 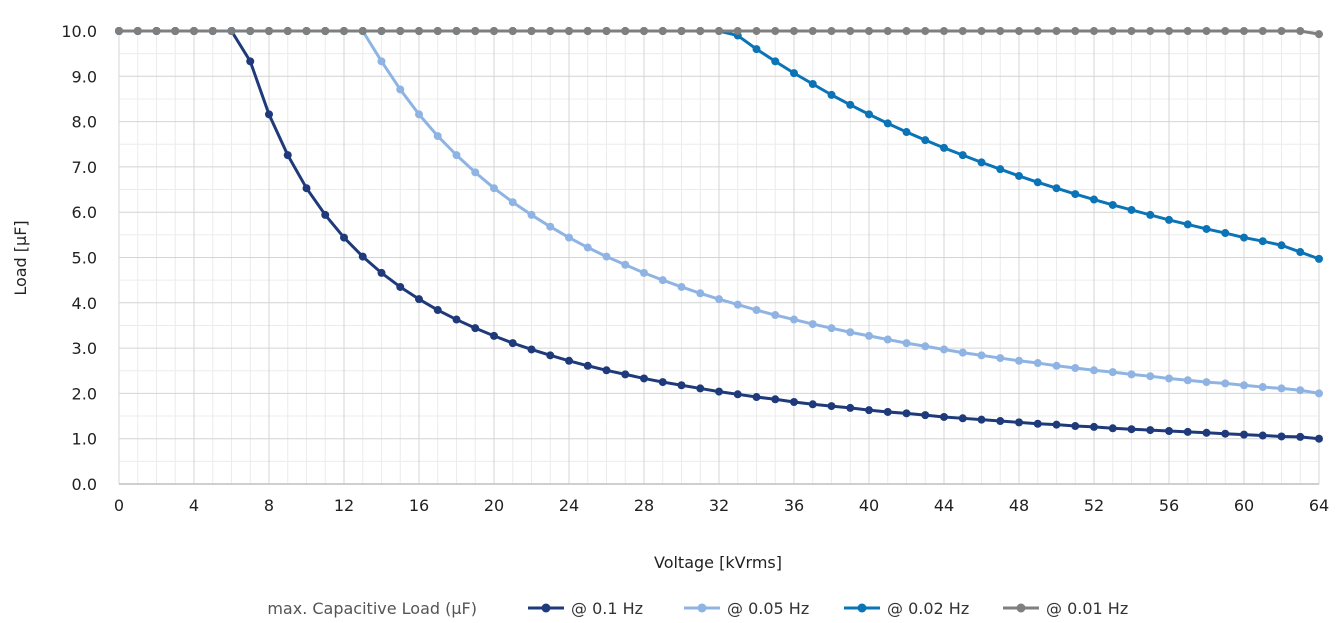 I want to click on legend-entry: @ 0.01 Hz, so click(x=1065, y=608).